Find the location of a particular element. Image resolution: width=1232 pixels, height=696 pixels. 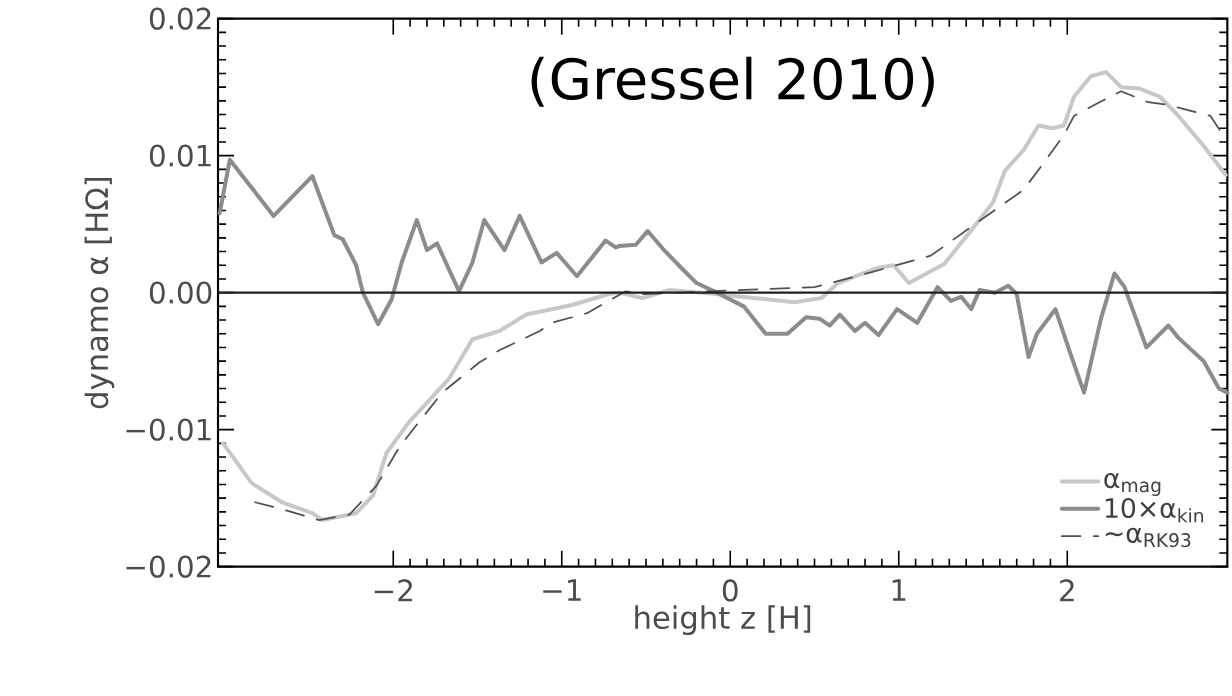

y-tick-label: −0.02 is located at coordinates (168, 566).